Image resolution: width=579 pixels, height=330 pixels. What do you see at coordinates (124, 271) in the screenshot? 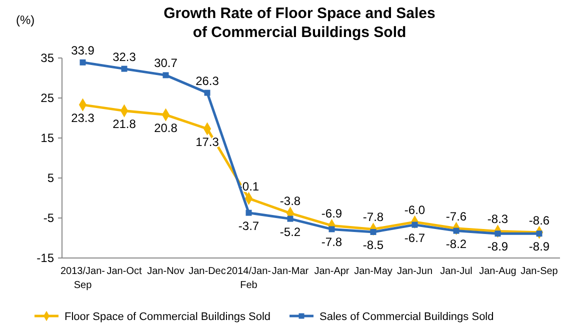
I see `x-tick-label: Jan-Oct` at bounding box center [124, 271].